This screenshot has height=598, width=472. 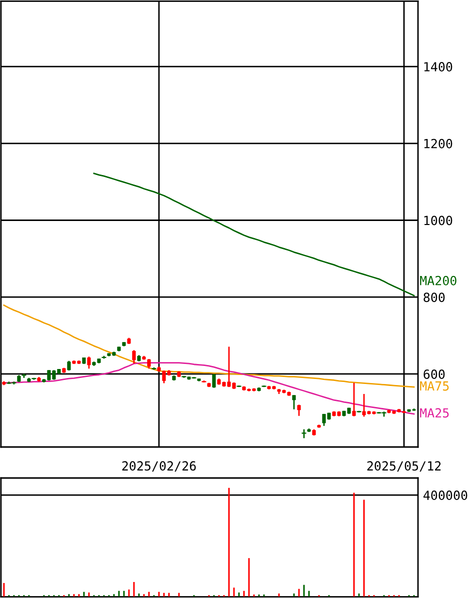 What do you see at coordinates (438, 67) in the screenshot?
I see `y-tick-label: 1400` at bounding box center [438, 67].